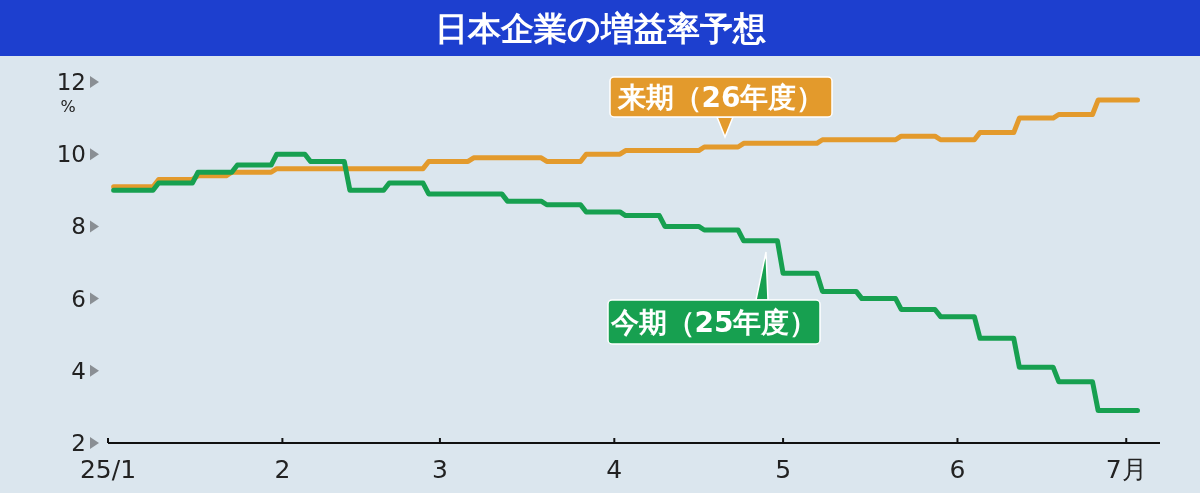 Image resolution: width=1200 pixels, height=493 pixels. What do you see at coordinates (614, 469) in the screenshot?
I see `x-tick-label: 4` at bounding box center [614, 469].